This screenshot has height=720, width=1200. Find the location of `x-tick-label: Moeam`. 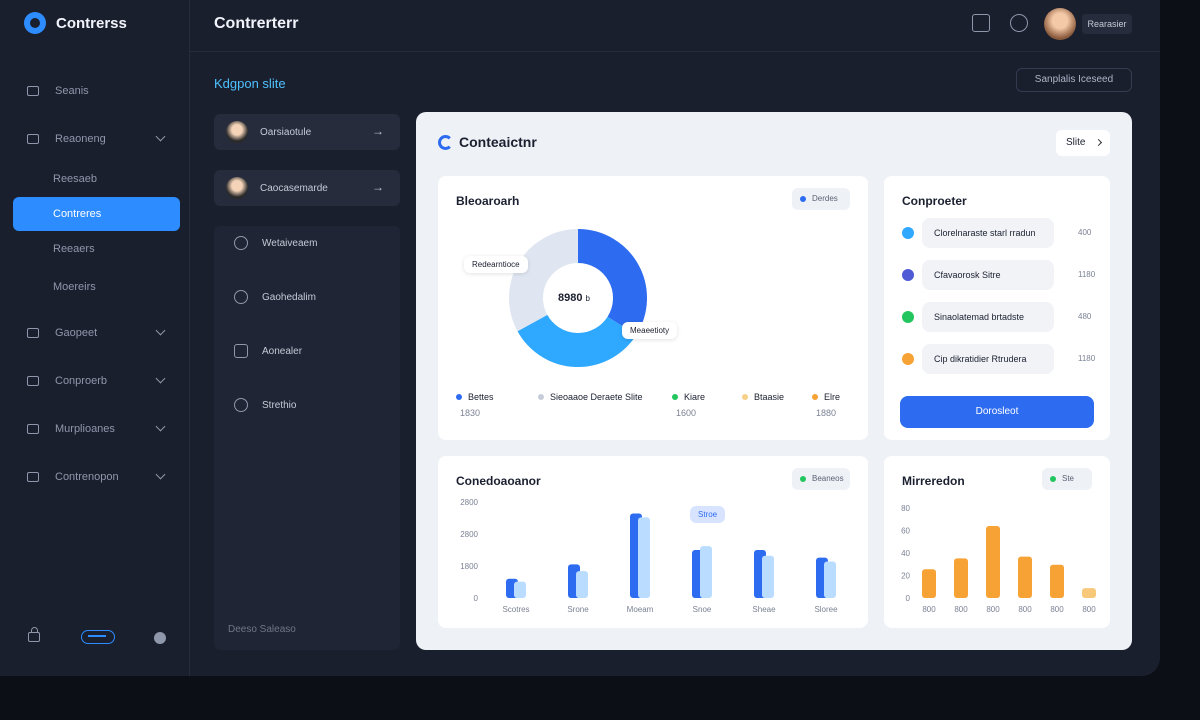

x-tick-label: Moeam is located at coordinates (640, 609).